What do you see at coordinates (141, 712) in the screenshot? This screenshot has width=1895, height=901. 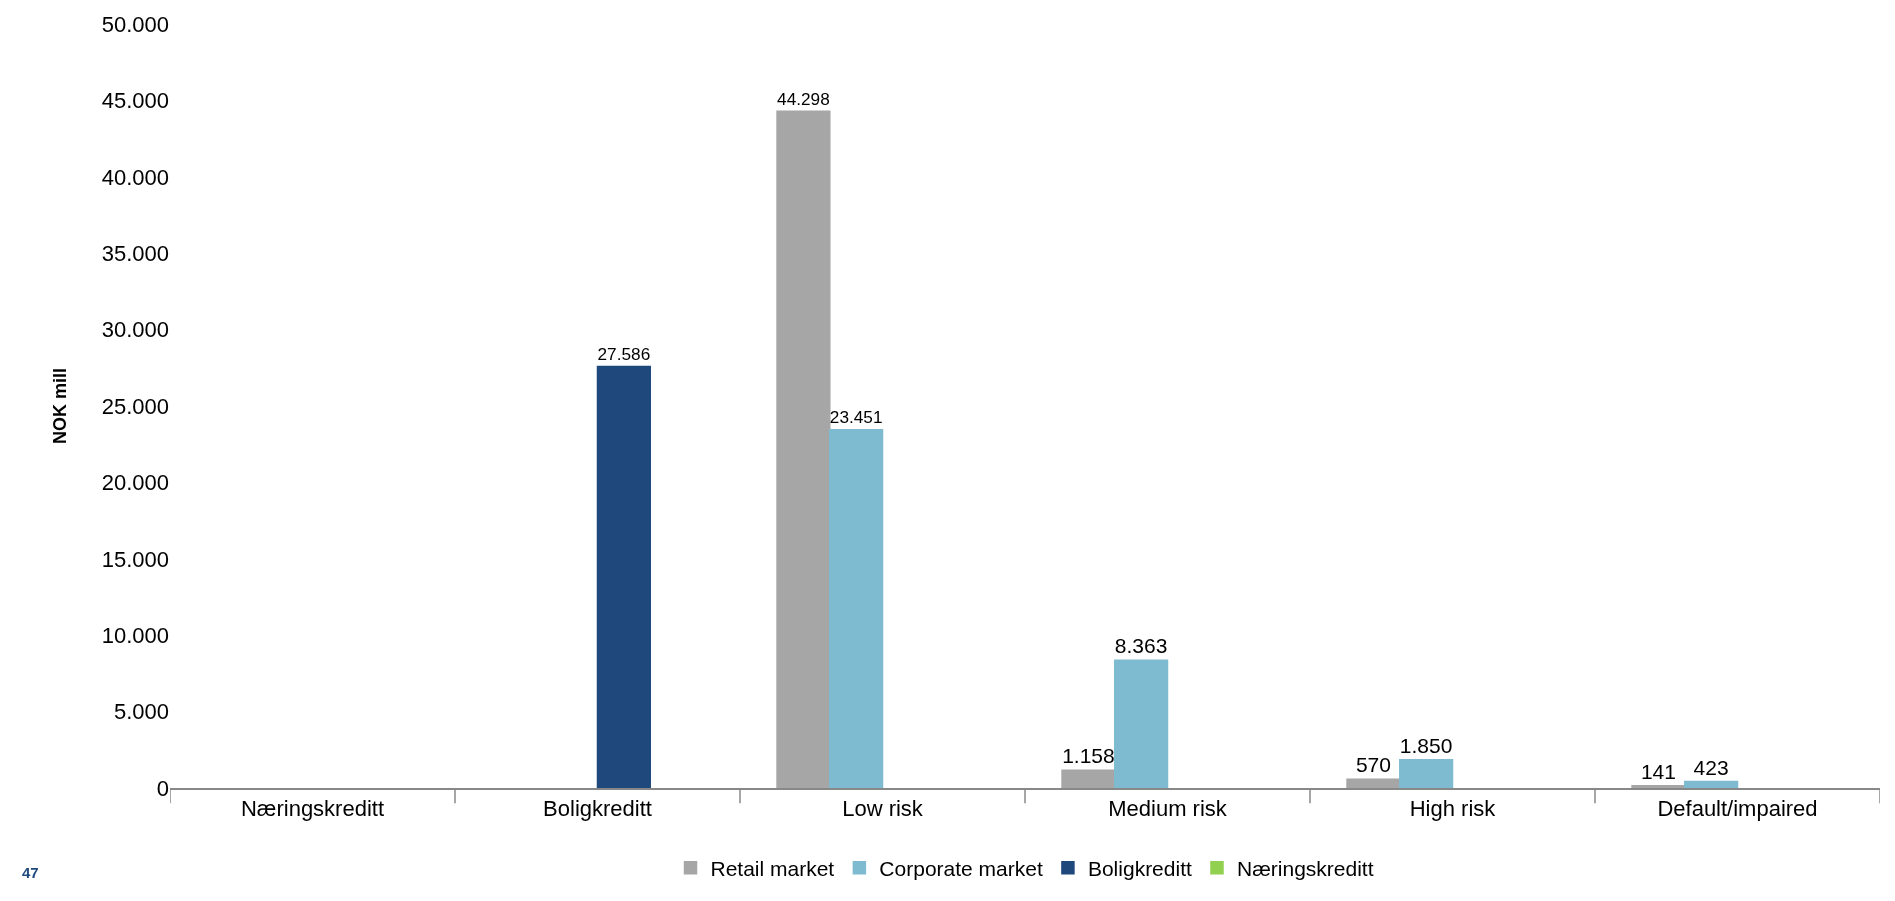 I see `y-tick-label: 5.000` at bounding box center [141, 712].